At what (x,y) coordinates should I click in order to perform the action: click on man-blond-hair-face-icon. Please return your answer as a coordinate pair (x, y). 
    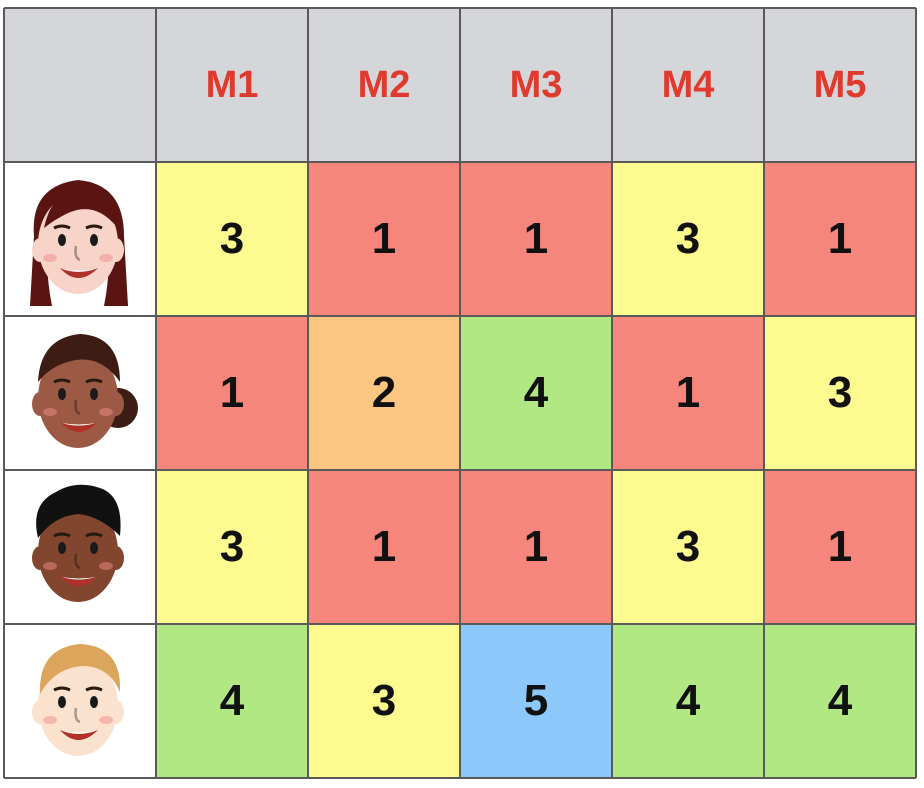
    Looking at the image, I should click on (80, 701).